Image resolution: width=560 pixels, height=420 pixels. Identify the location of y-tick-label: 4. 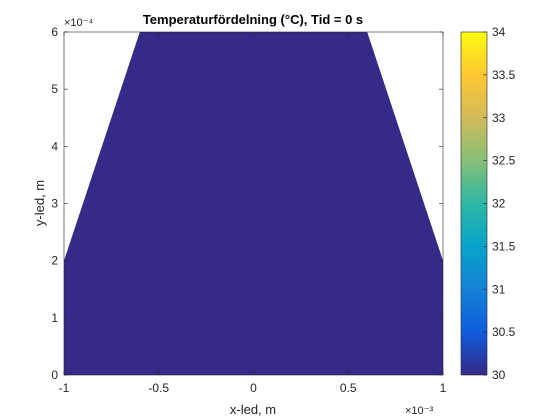
(54, 146).